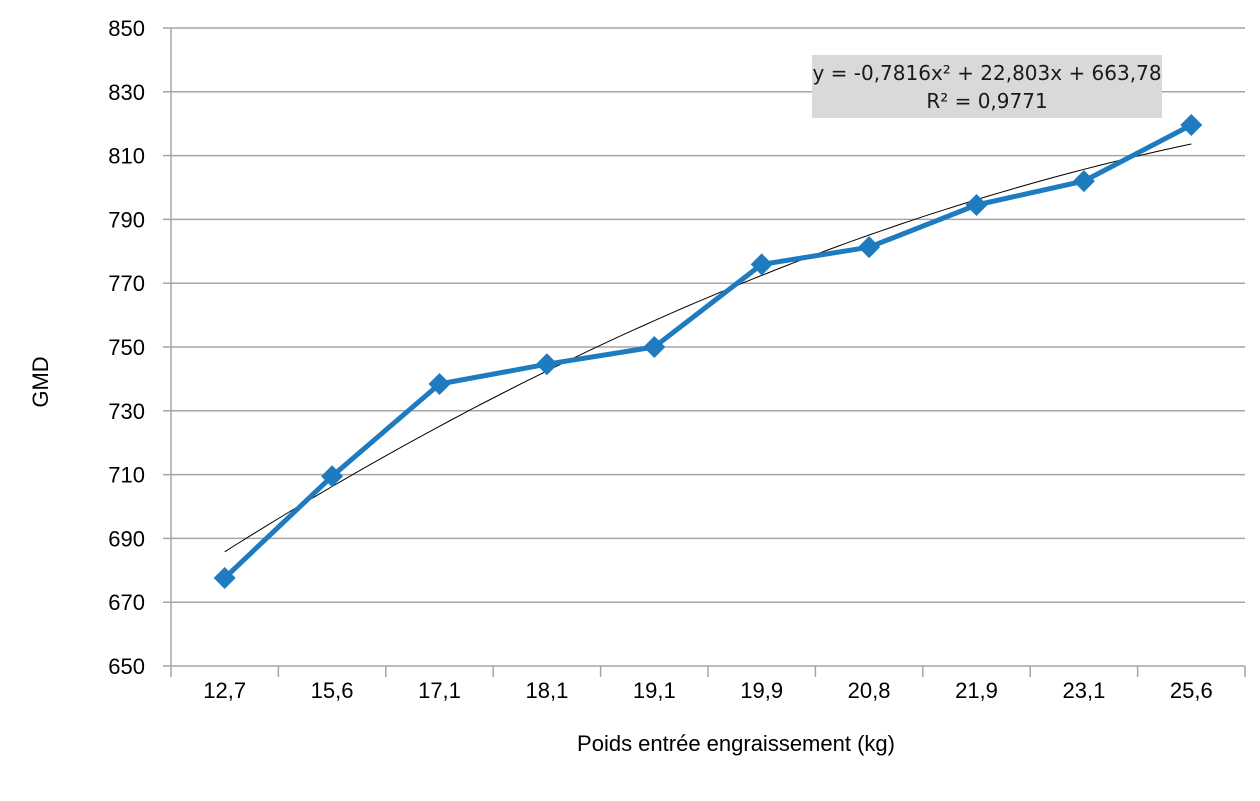  Describe the element at coordinates (546, 690) in the screenshot. I see `x-tick-label: 18,1` at that location.